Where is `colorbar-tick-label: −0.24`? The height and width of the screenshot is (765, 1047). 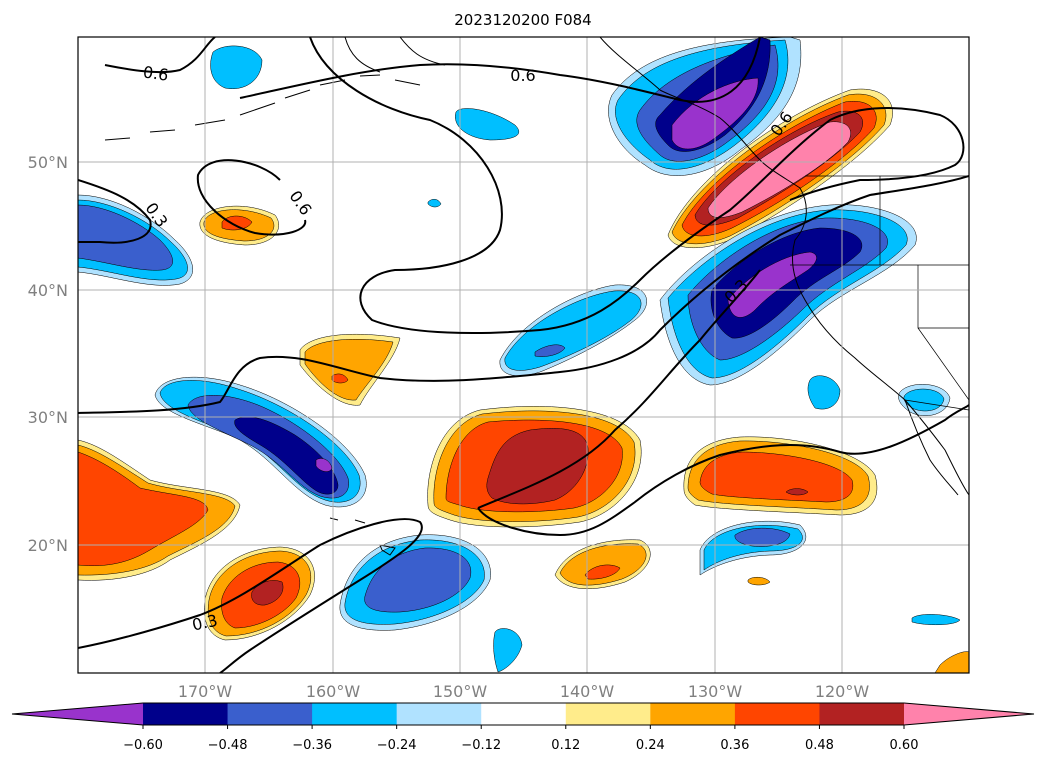 colorbar-tick-label: −0.24 is located at coordinates (397, 745).